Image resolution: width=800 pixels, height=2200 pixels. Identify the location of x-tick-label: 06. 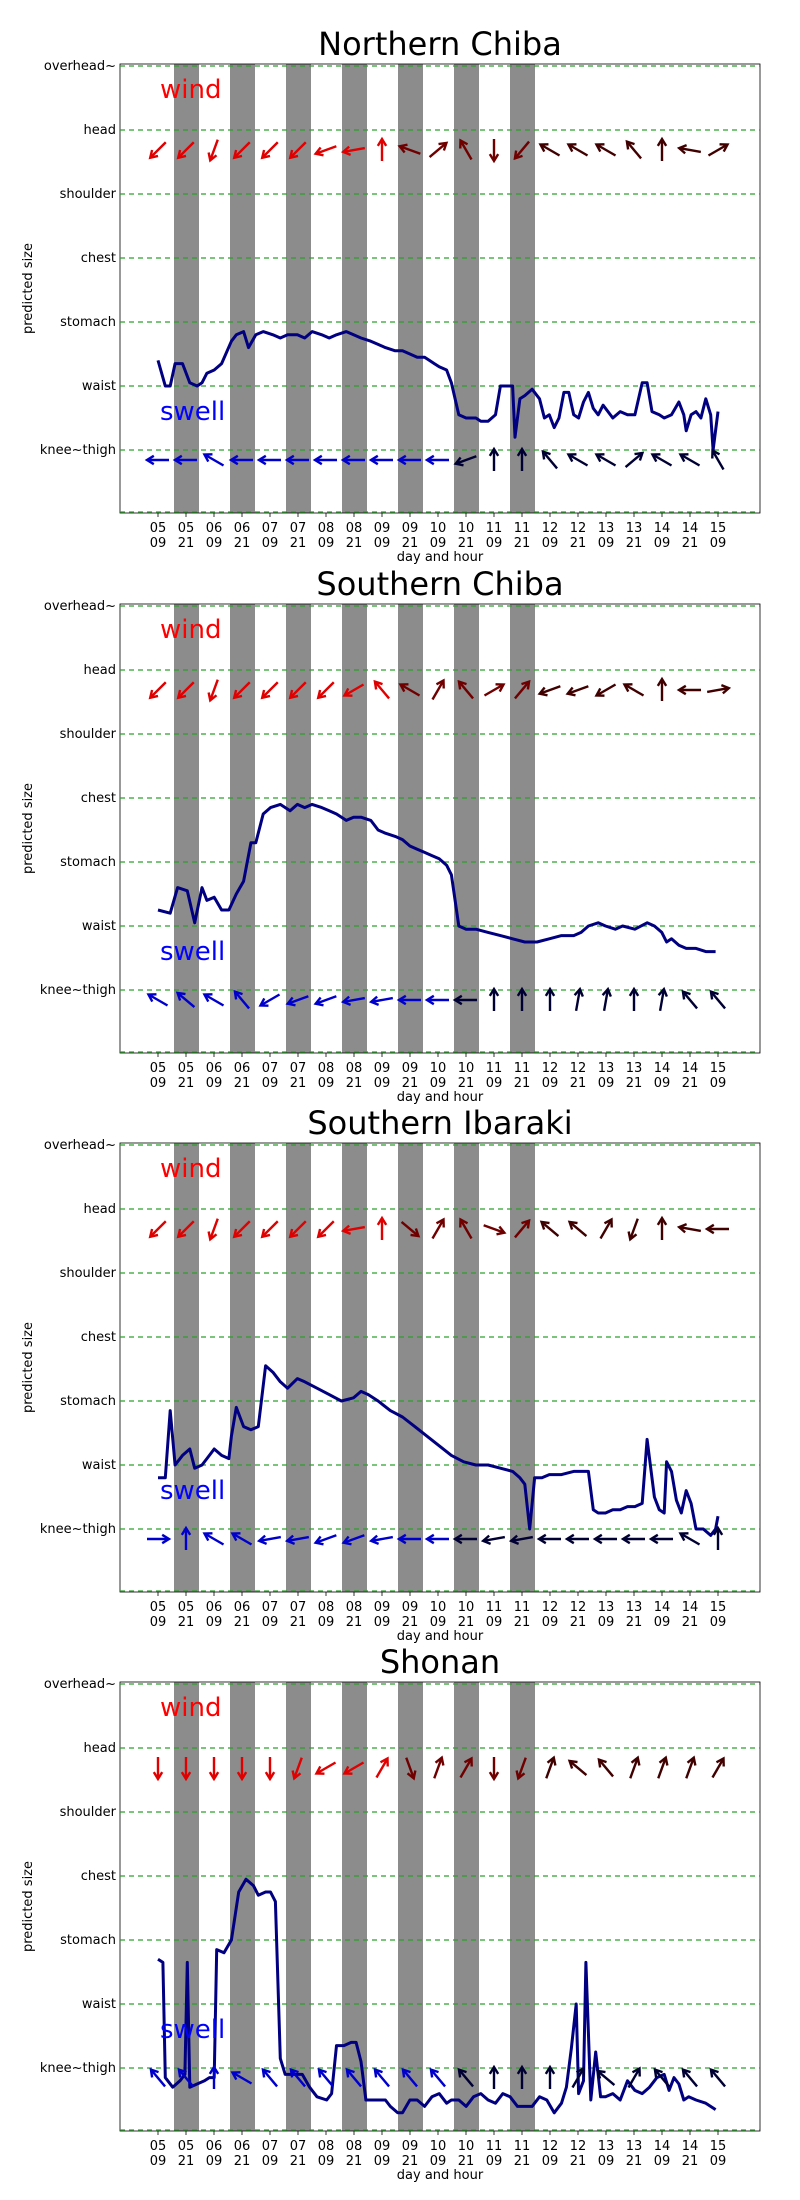
(214, 1607).